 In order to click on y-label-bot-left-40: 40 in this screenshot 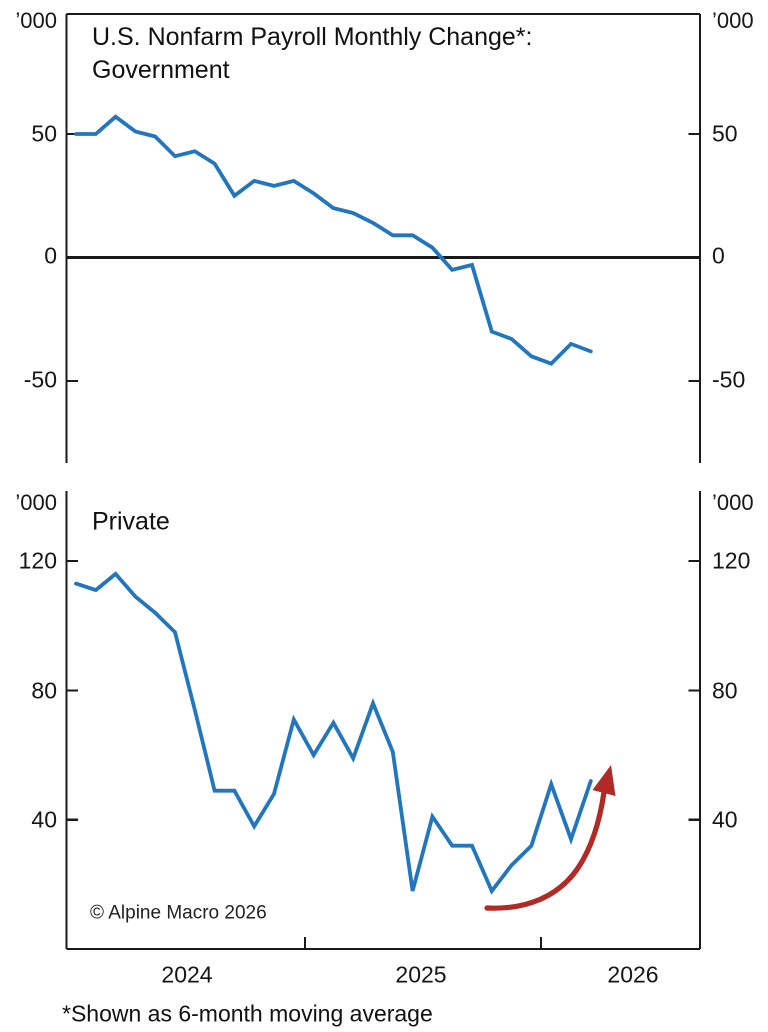, I will do `click(44, 819)`.